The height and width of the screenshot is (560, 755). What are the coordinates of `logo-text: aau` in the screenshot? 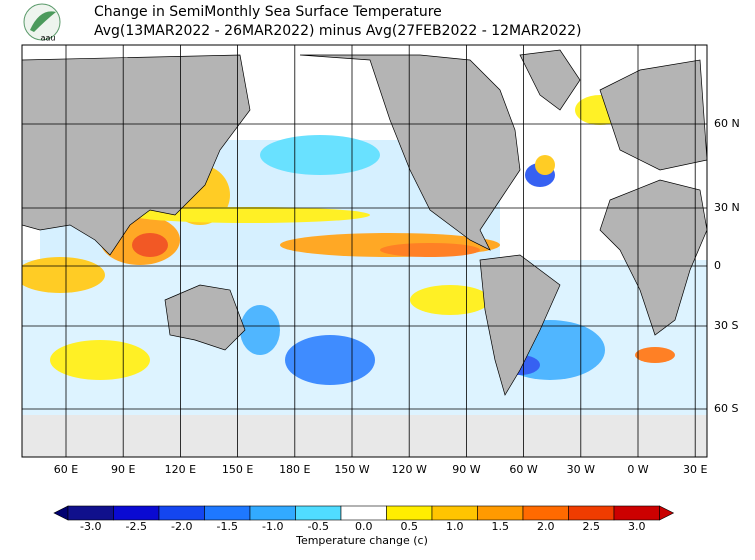 It's located at (48, 38).